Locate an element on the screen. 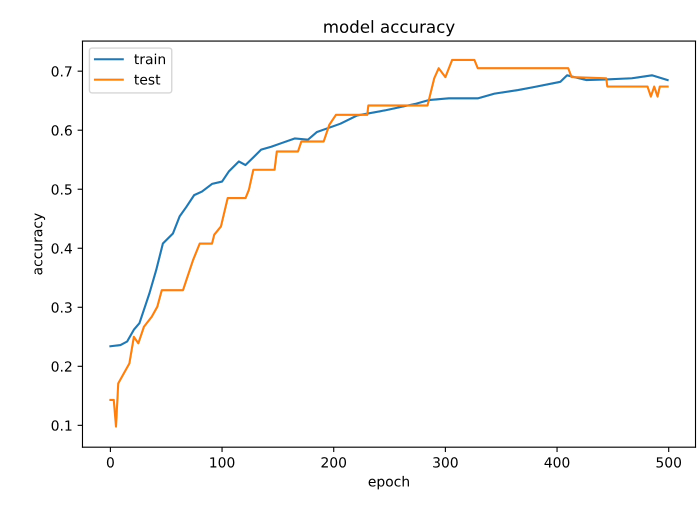 The image size is (699, 507). x-tick-label: 200 is located at coordinates (333, 462).